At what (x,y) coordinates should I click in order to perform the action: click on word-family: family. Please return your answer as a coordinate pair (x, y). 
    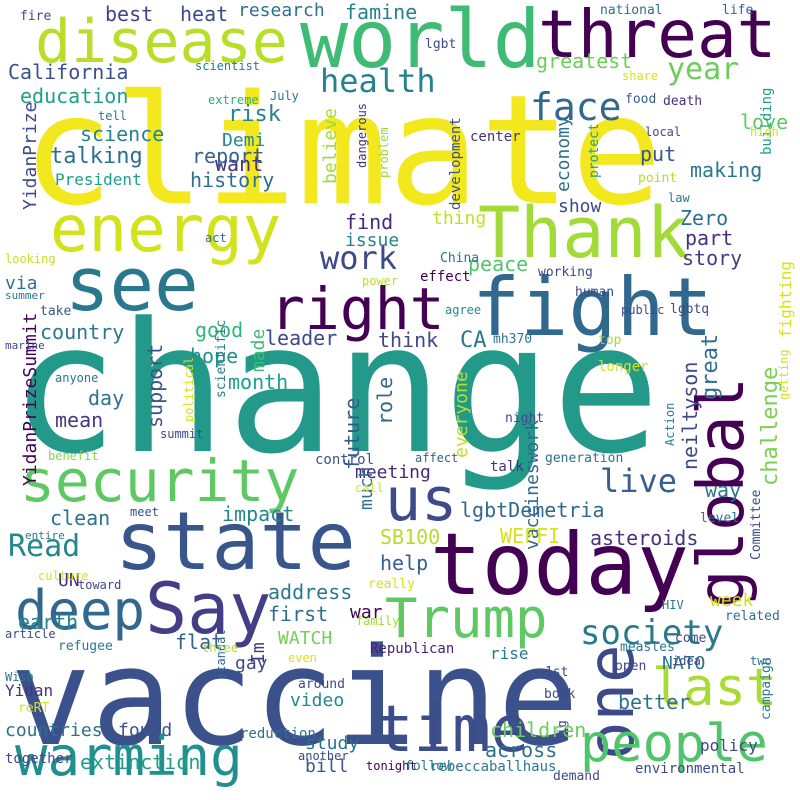
    Looking at the image, I should click on (378, 621).